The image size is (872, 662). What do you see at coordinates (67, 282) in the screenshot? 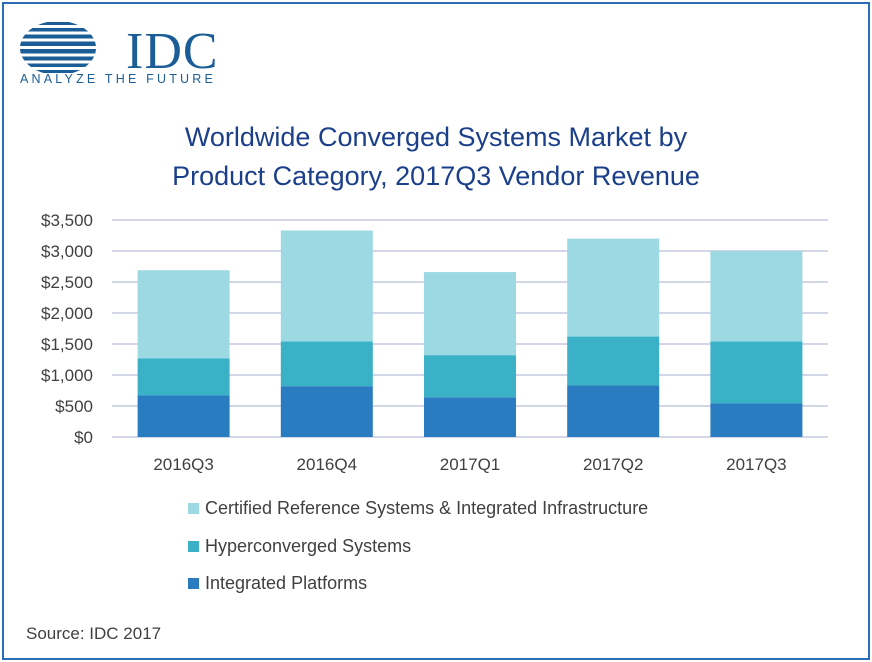
I see `y-tick-label: $2,500` at bounding box center [67, 282].